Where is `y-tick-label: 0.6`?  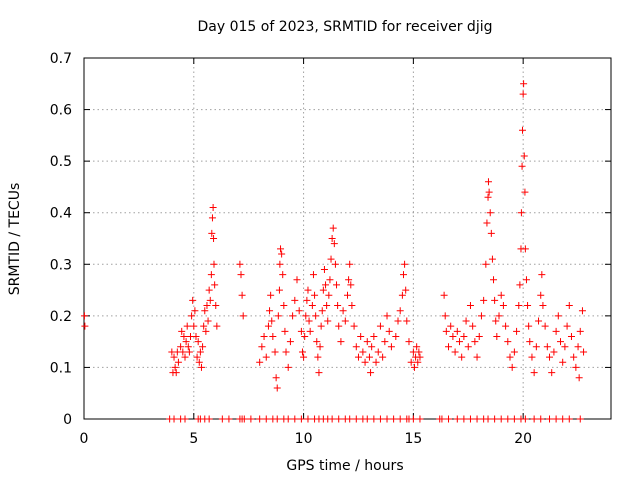 y-tick-label: 0.6 is located at coordinates (61, 111).